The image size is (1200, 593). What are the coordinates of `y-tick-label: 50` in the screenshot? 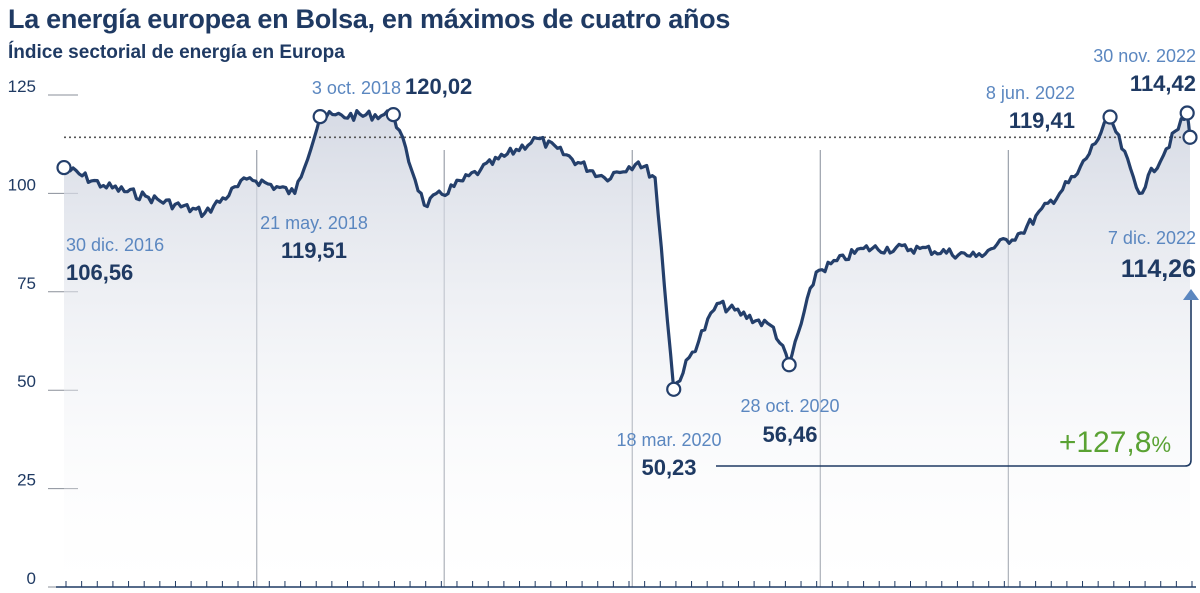 It's located at (26, 381).